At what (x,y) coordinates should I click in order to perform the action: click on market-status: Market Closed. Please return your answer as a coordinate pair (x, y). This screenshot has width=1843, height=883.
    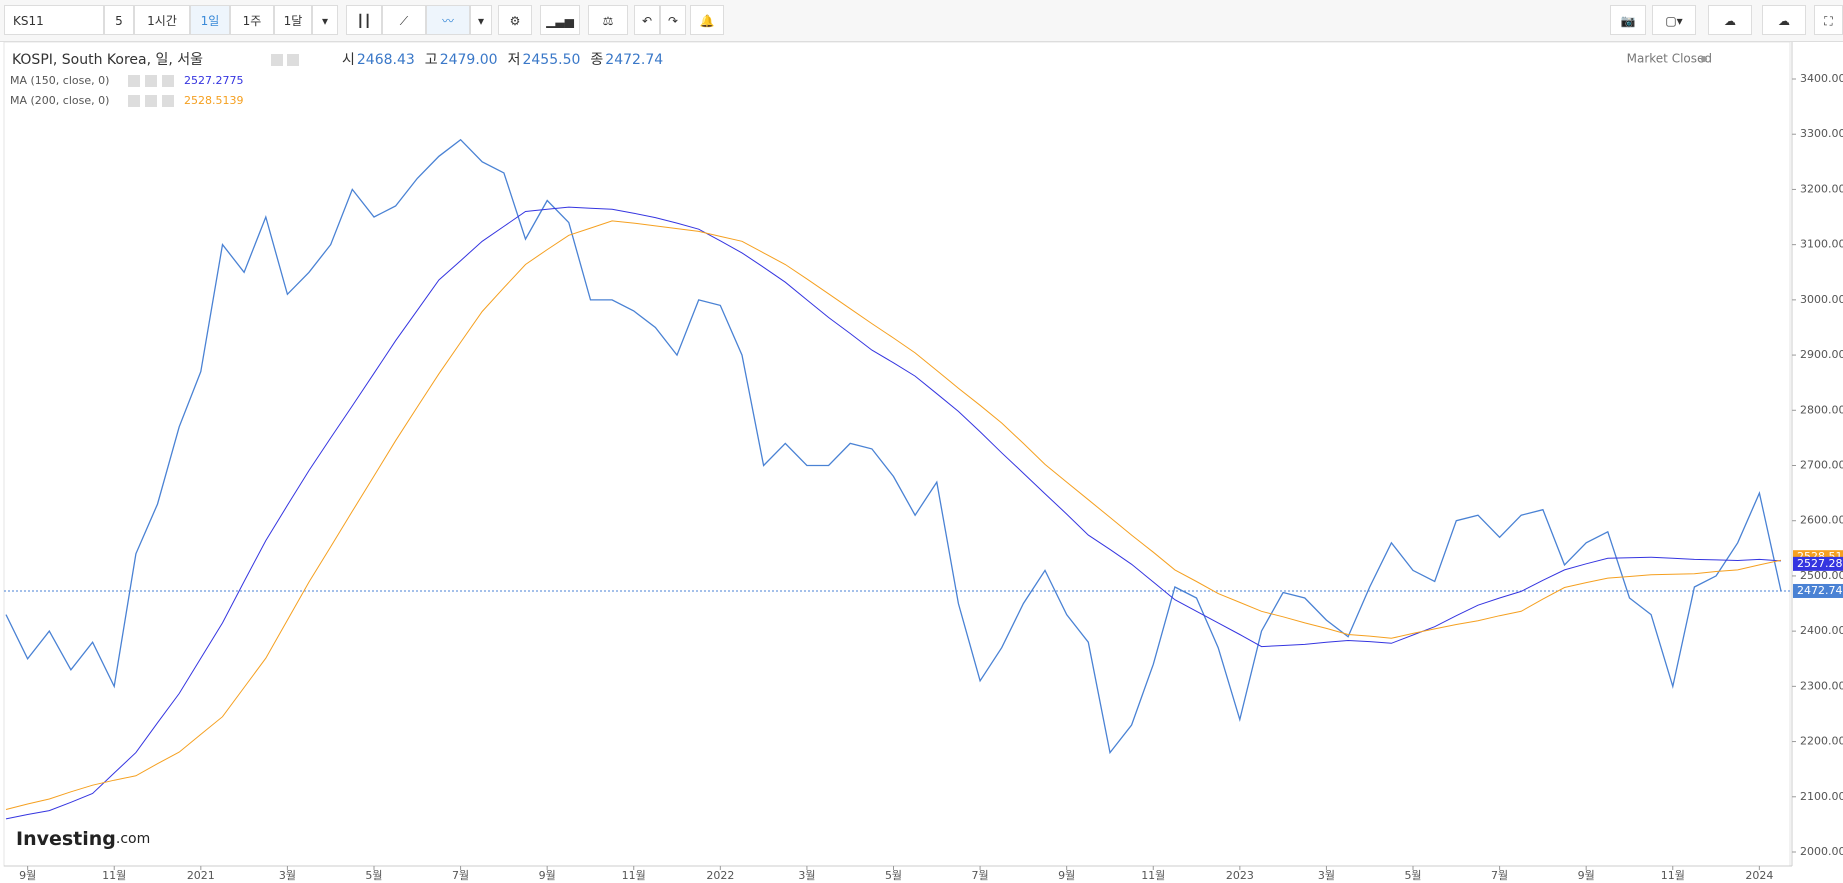
    Looking at the image, I should click on (1669, 59).